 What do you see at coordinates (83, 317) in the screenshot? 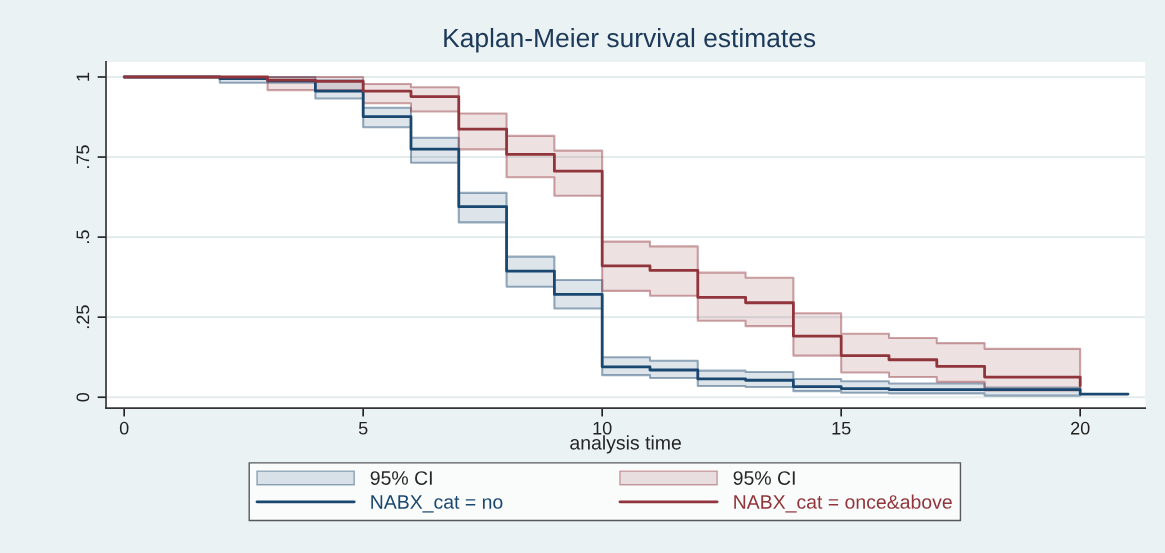
I see `y-tick-label: .25` at bounding box center [83, 317].